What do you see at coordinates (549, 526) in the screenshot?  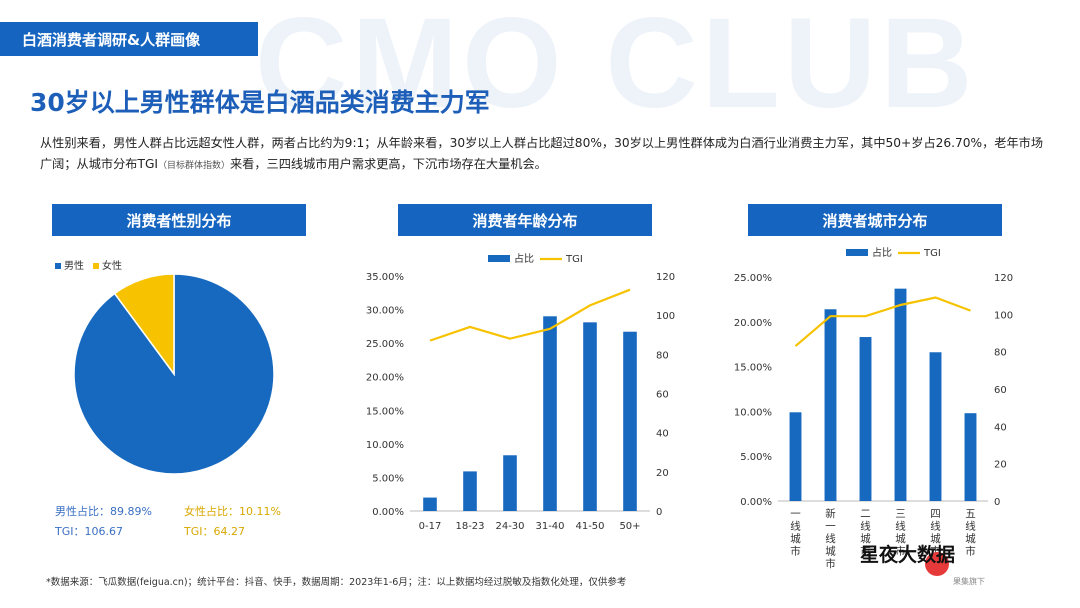 I see `age-x-tick: 31-40` at bounding box center [549, 526].